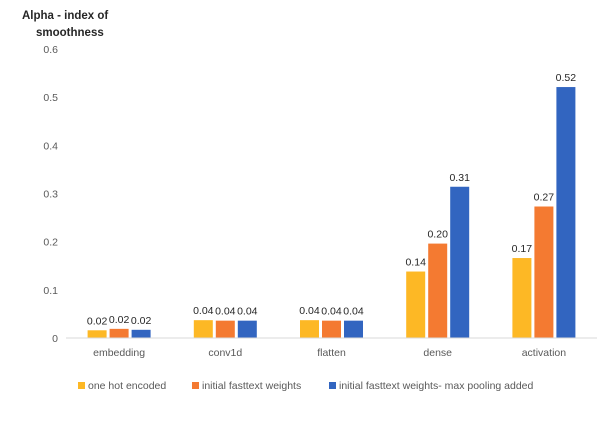 The width and height of the screenshot is (609, 426). I want to click on data-label: 0.31, so click(459, 178).